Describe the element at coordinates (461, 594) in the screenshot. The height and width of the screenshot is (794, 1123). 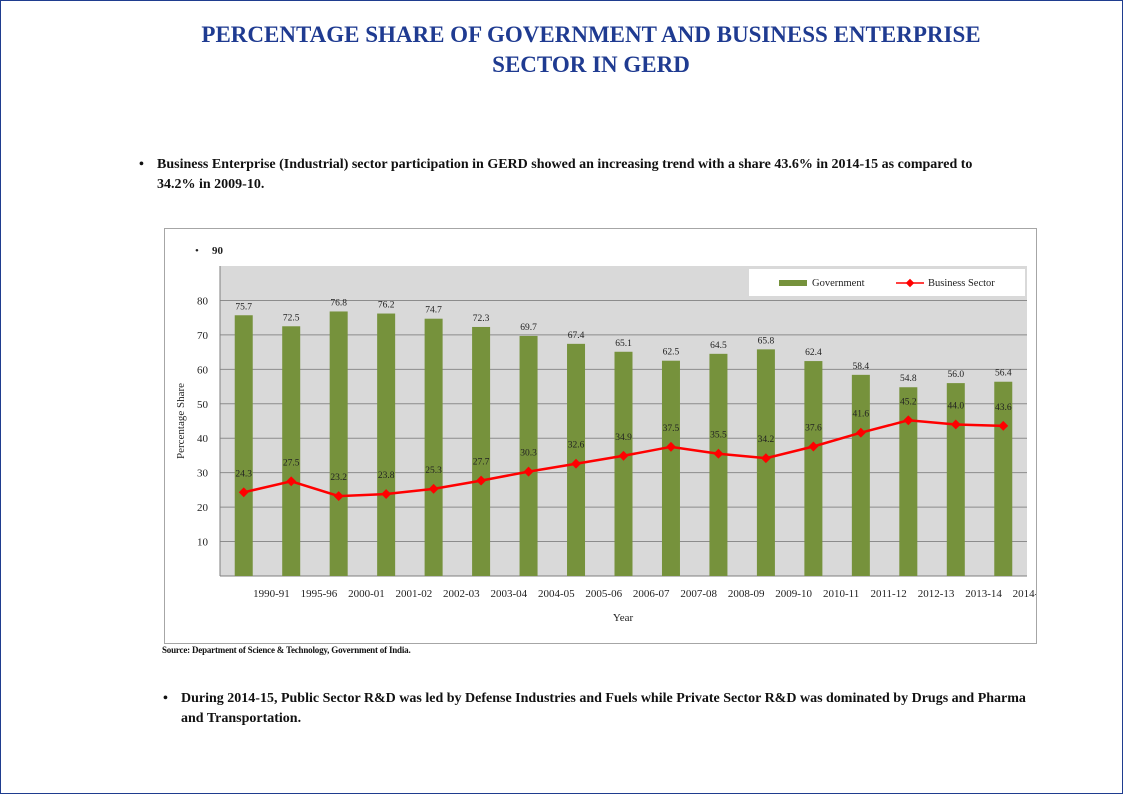
I see `x-tick-label: 2002-03` at that location.